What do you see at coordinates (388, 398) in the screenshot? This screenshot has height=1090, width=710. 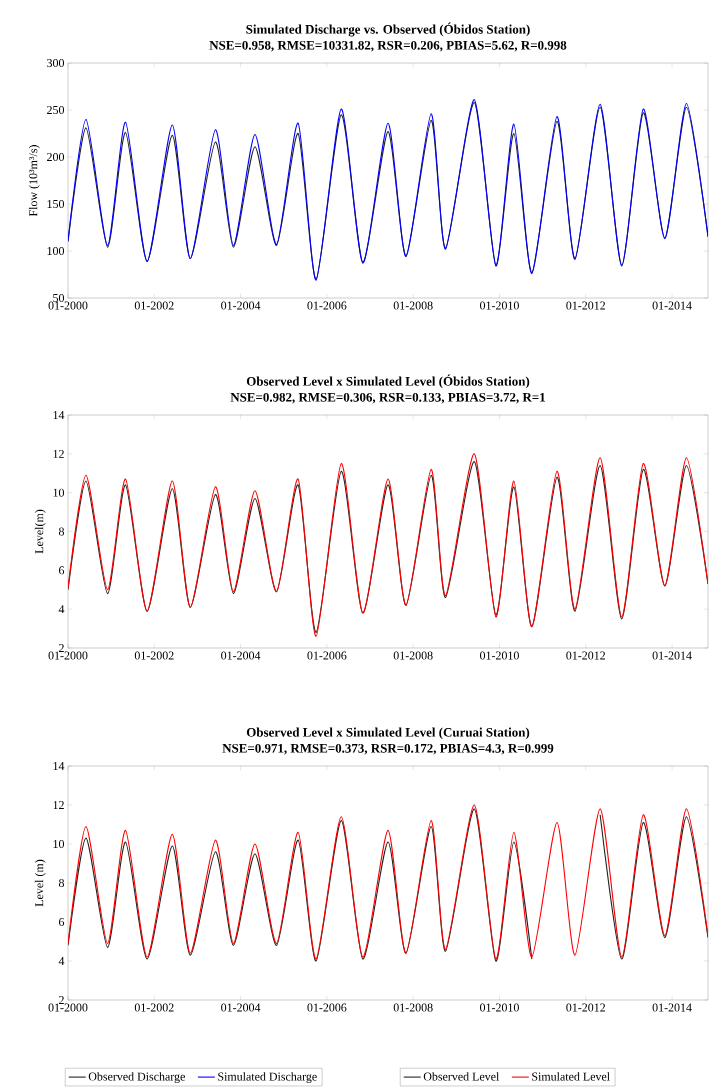 I see `chart-subtitle: NSE=0.982, RMSE=0.306, RSR=0.133, PBIAS=3.72, R=1` at bounding box center [388, 398].